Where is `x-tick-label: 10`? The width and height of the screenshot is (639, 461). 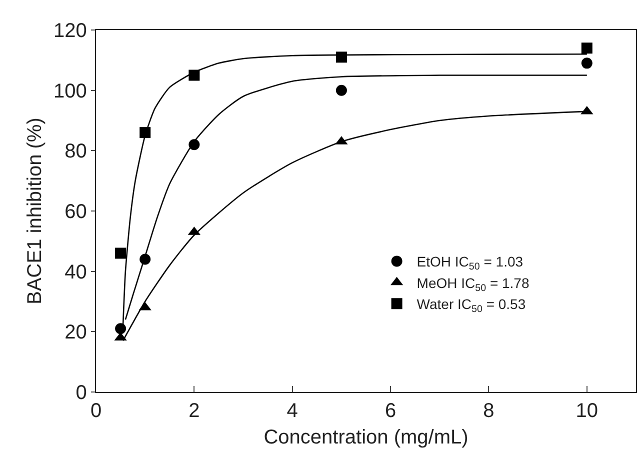
x-tick-label: 10 is located at coordinates (587, 411).